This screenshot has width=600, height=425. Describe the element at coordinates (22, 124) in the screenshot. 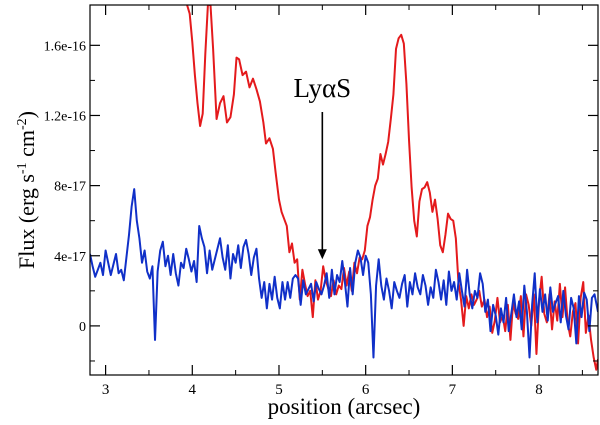

I see `y-axis-title-sup-2: -2` at that location.